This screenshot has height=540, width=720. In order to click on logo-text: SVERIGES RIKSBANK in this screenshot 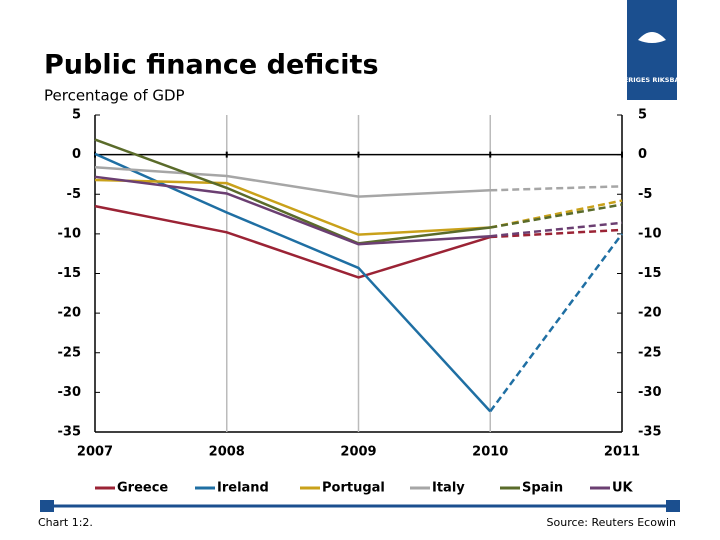, I will do `click(652, 80)`.